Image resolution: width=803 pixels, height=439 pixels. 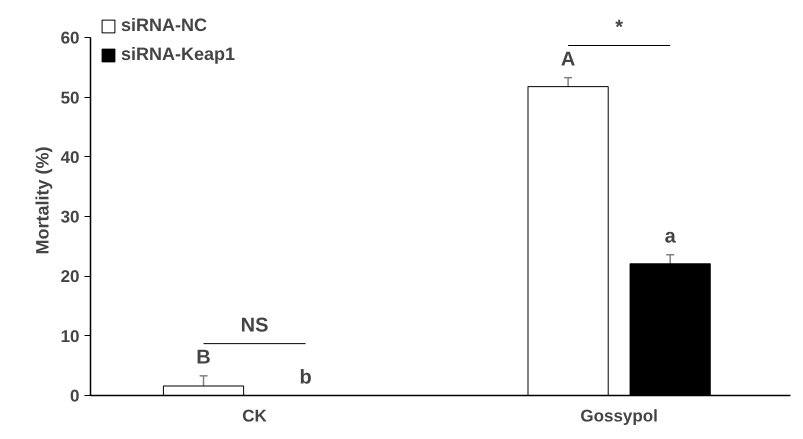 What do you see at coordinates (305, 377) in the screenshot?
I see `data-label: b` at bounding box center [305, 377].